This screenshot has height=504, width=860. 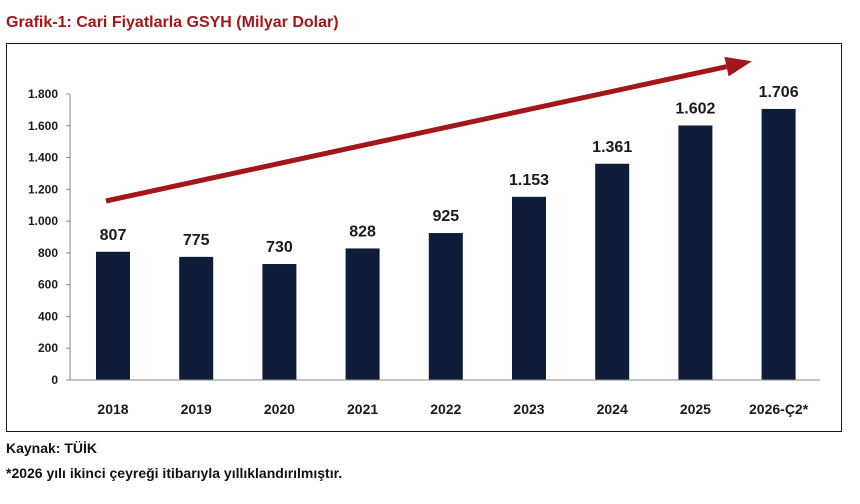 What do you see at coordinates (529, 288) in the screenshot?
I see `bar-2023` at bounding box center [529, 288].